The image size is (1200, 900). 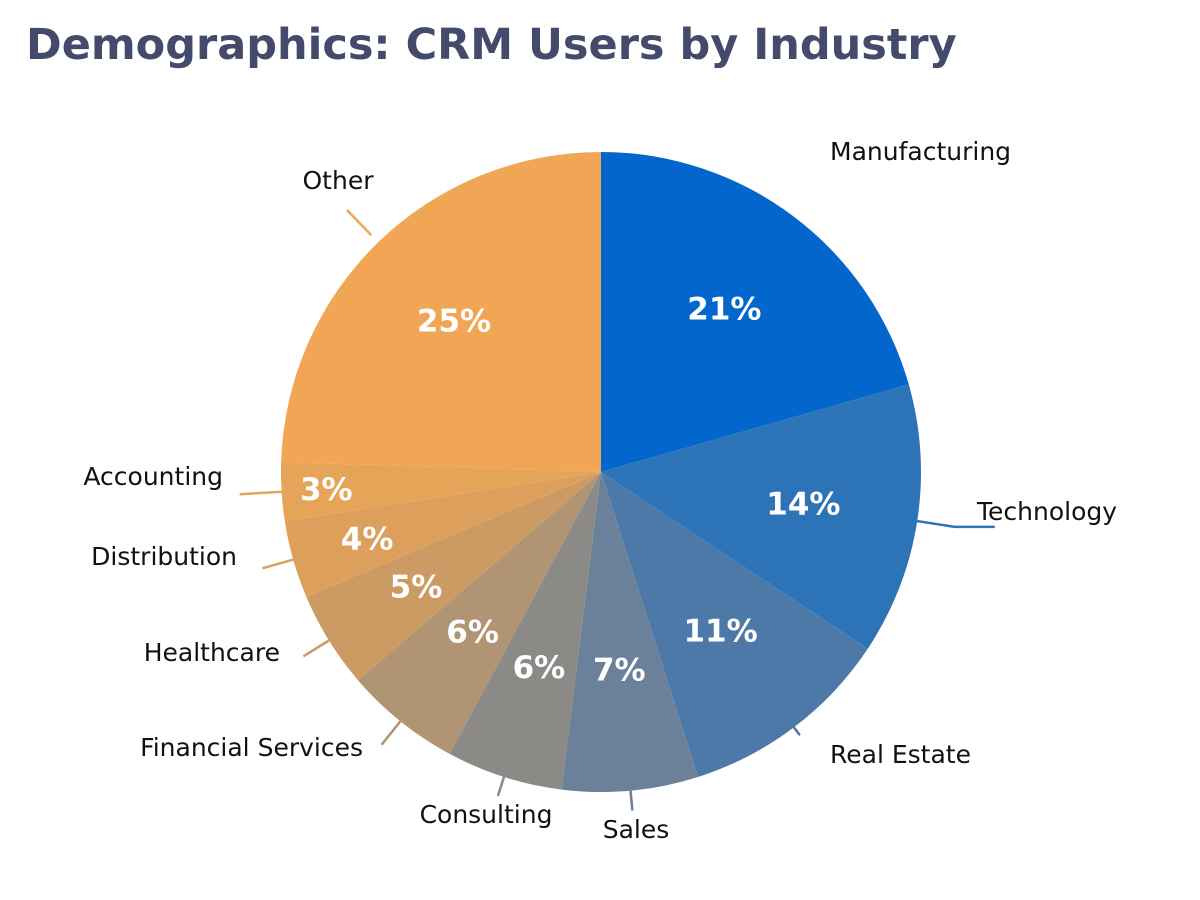 What do you see at coordinates (491, 45) in the screenshot?
I see `chart-title: Demographics: CRM Users by Industry` at bounding box center [491, 45].